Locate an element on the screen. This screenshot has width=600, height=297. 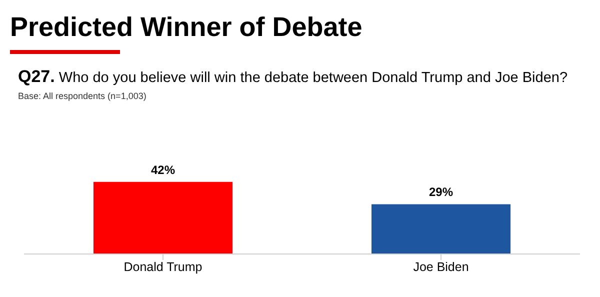
data-label: 29% is located at coordinates (441, 192).